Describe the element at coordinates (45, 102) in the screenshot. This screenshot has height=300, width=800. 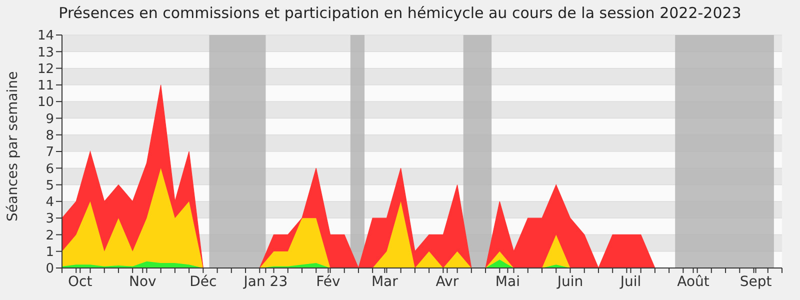
I see `y-tick-label: 10` at that location.